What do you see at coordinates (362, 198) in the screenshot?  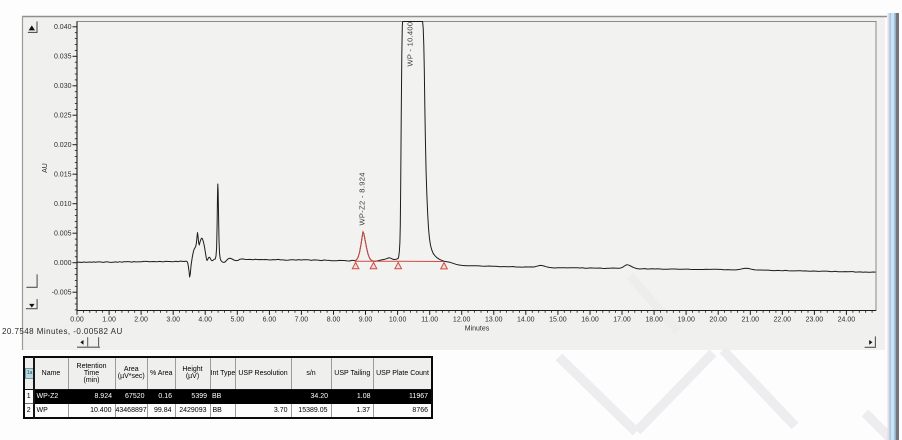 I see `svg-text: WP-Z2 - 8.924` at bounding box center [362, 198].